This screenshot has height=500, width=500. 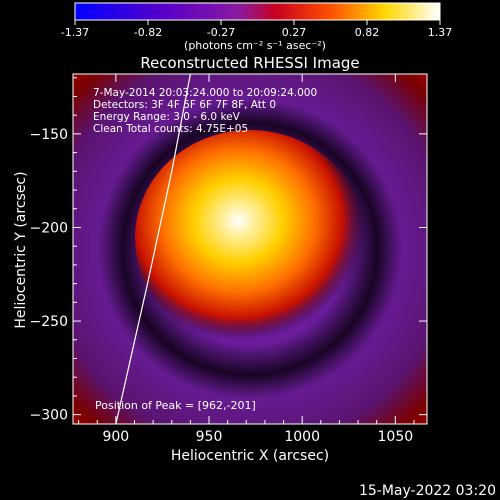 What do you see at coordinates (175, 405) in the screenshot?
I see `peak-position-text: Position of Peak = [962,-201]` at bounding box center [175, 405].